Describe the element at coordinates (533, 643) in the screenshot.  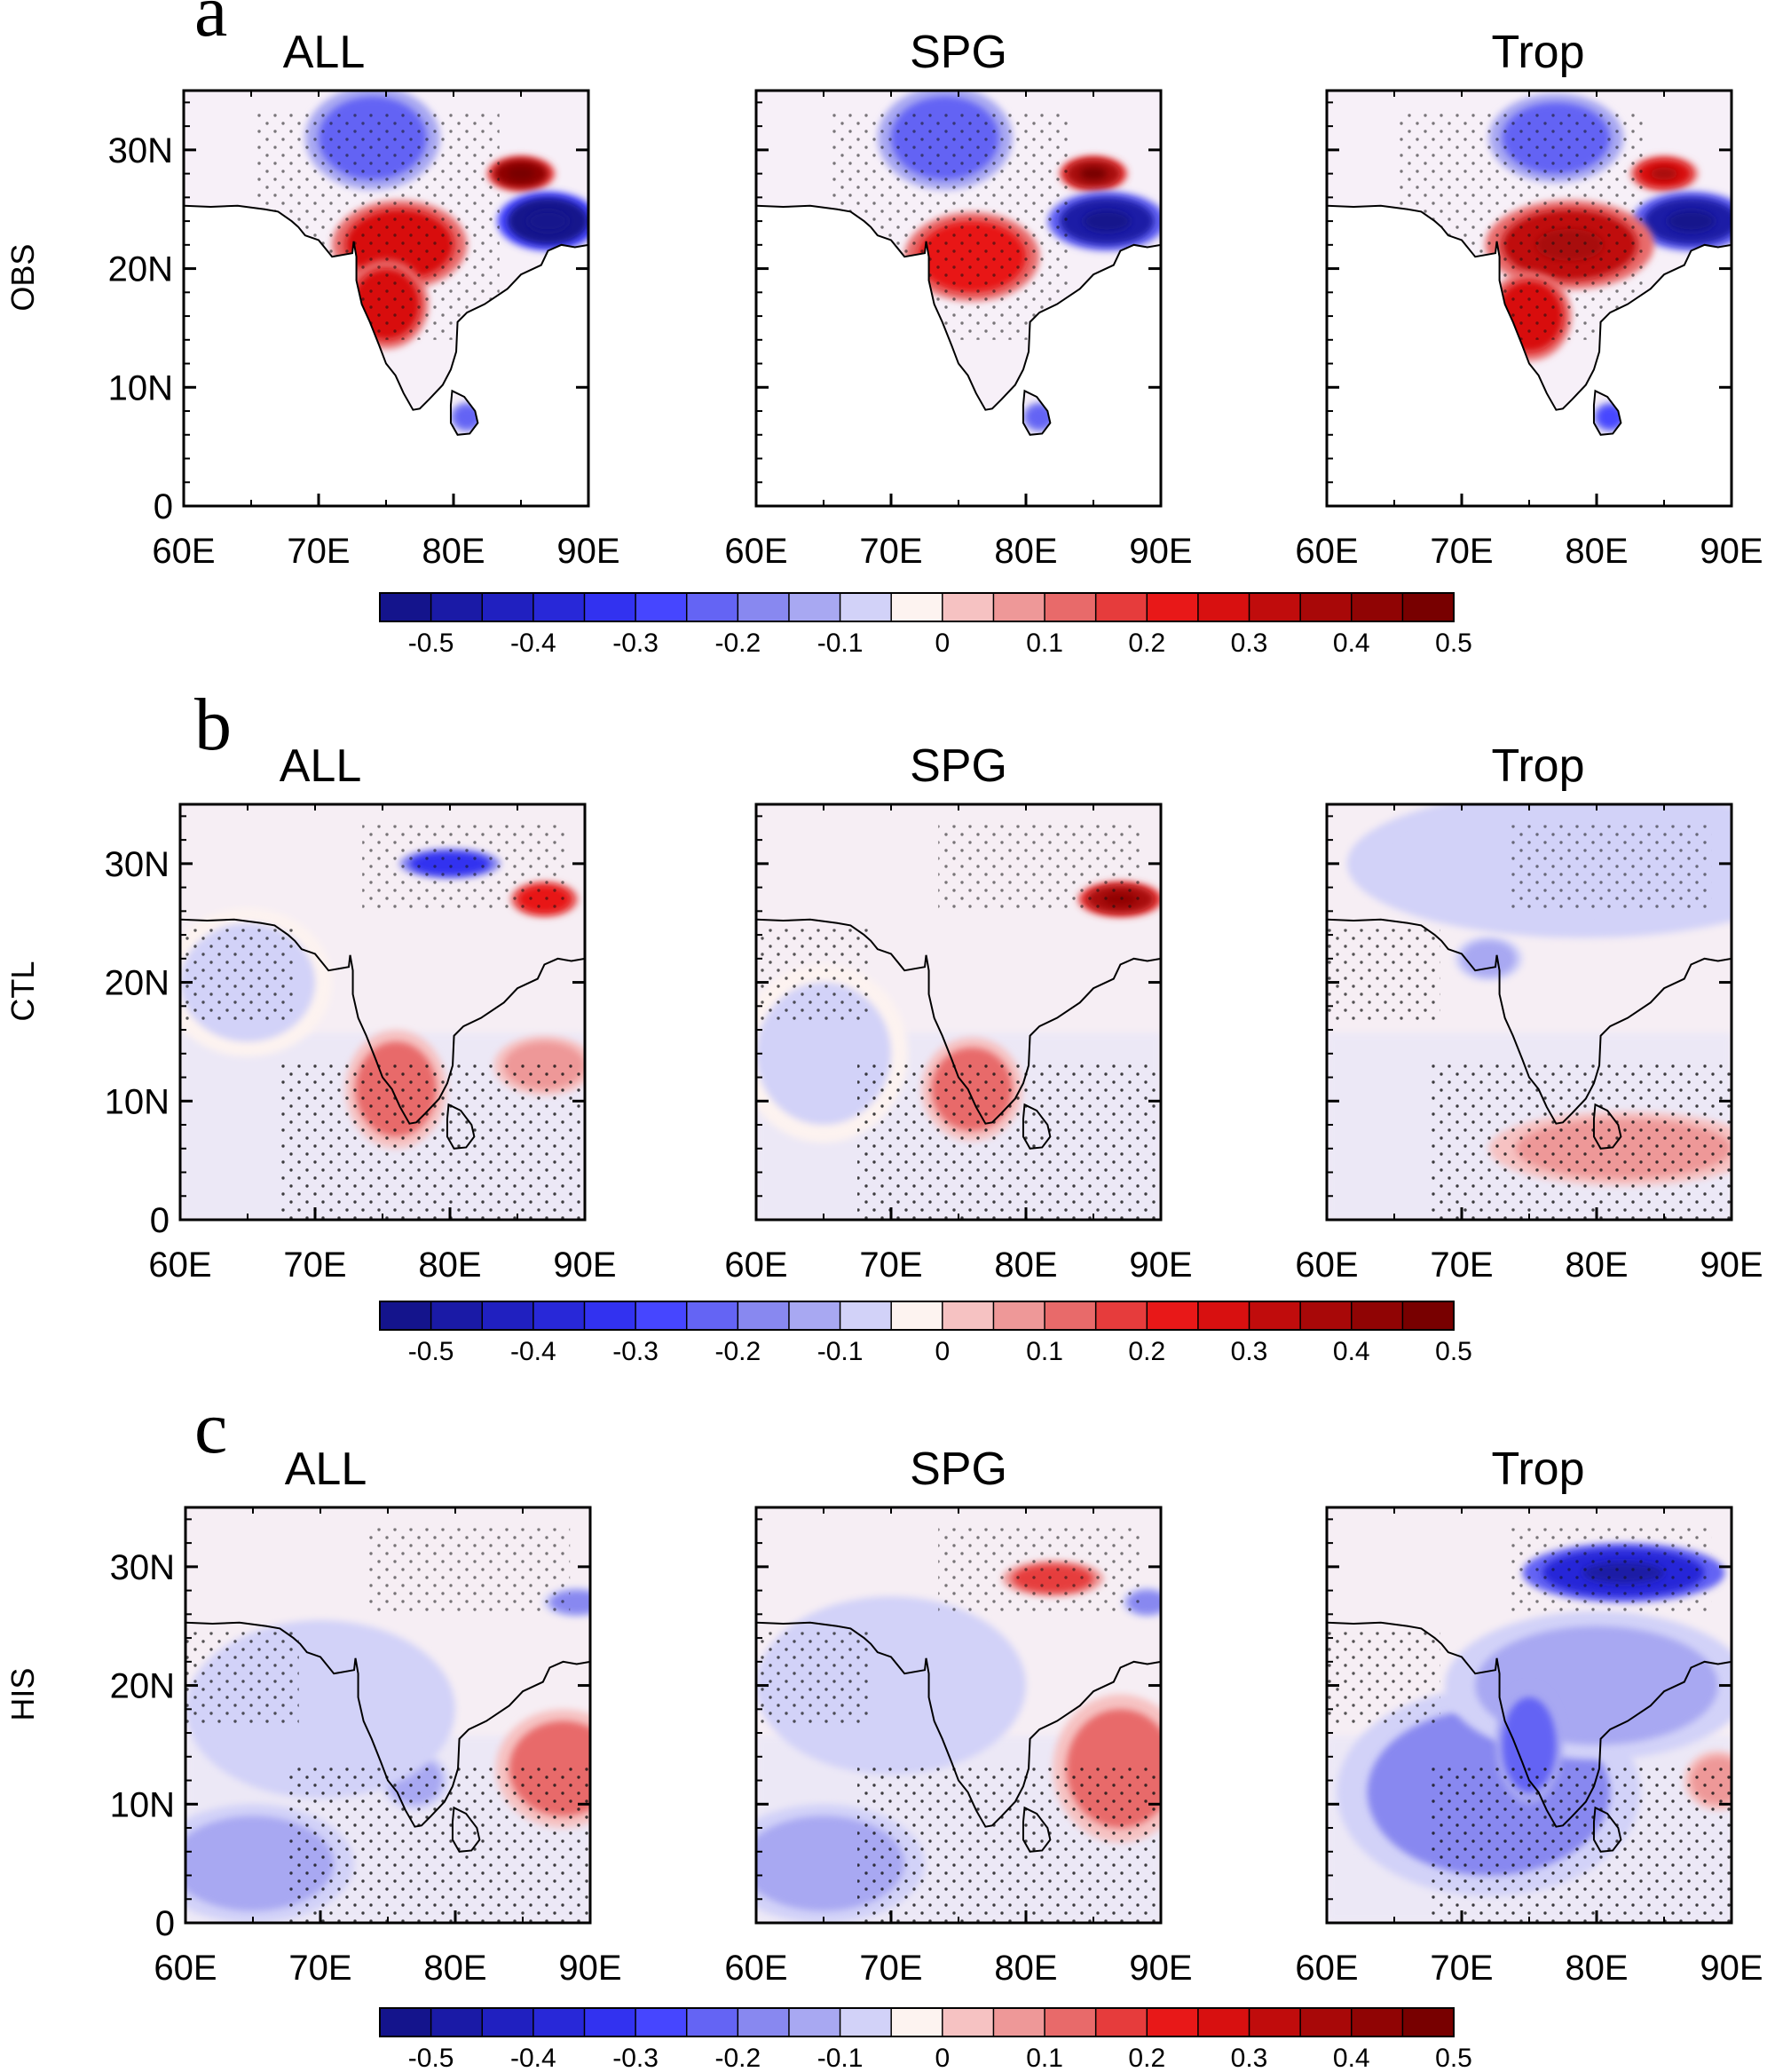
I see `colorbar-label: -0.4` at that location.